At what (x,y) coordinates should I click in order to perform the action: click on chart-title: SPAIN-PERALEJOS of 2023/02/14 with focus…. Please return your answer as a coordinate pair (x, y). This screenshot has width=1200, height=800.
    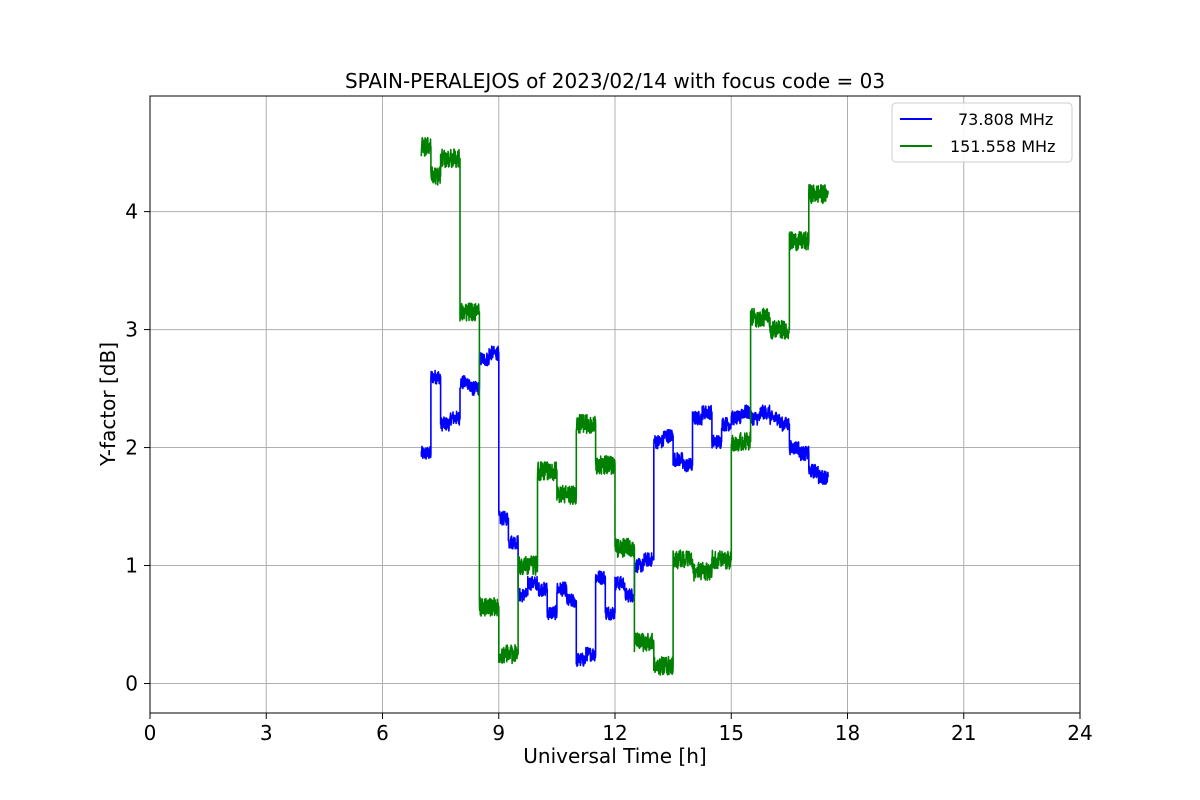
    Looking at the image, I should click on (615, 81).